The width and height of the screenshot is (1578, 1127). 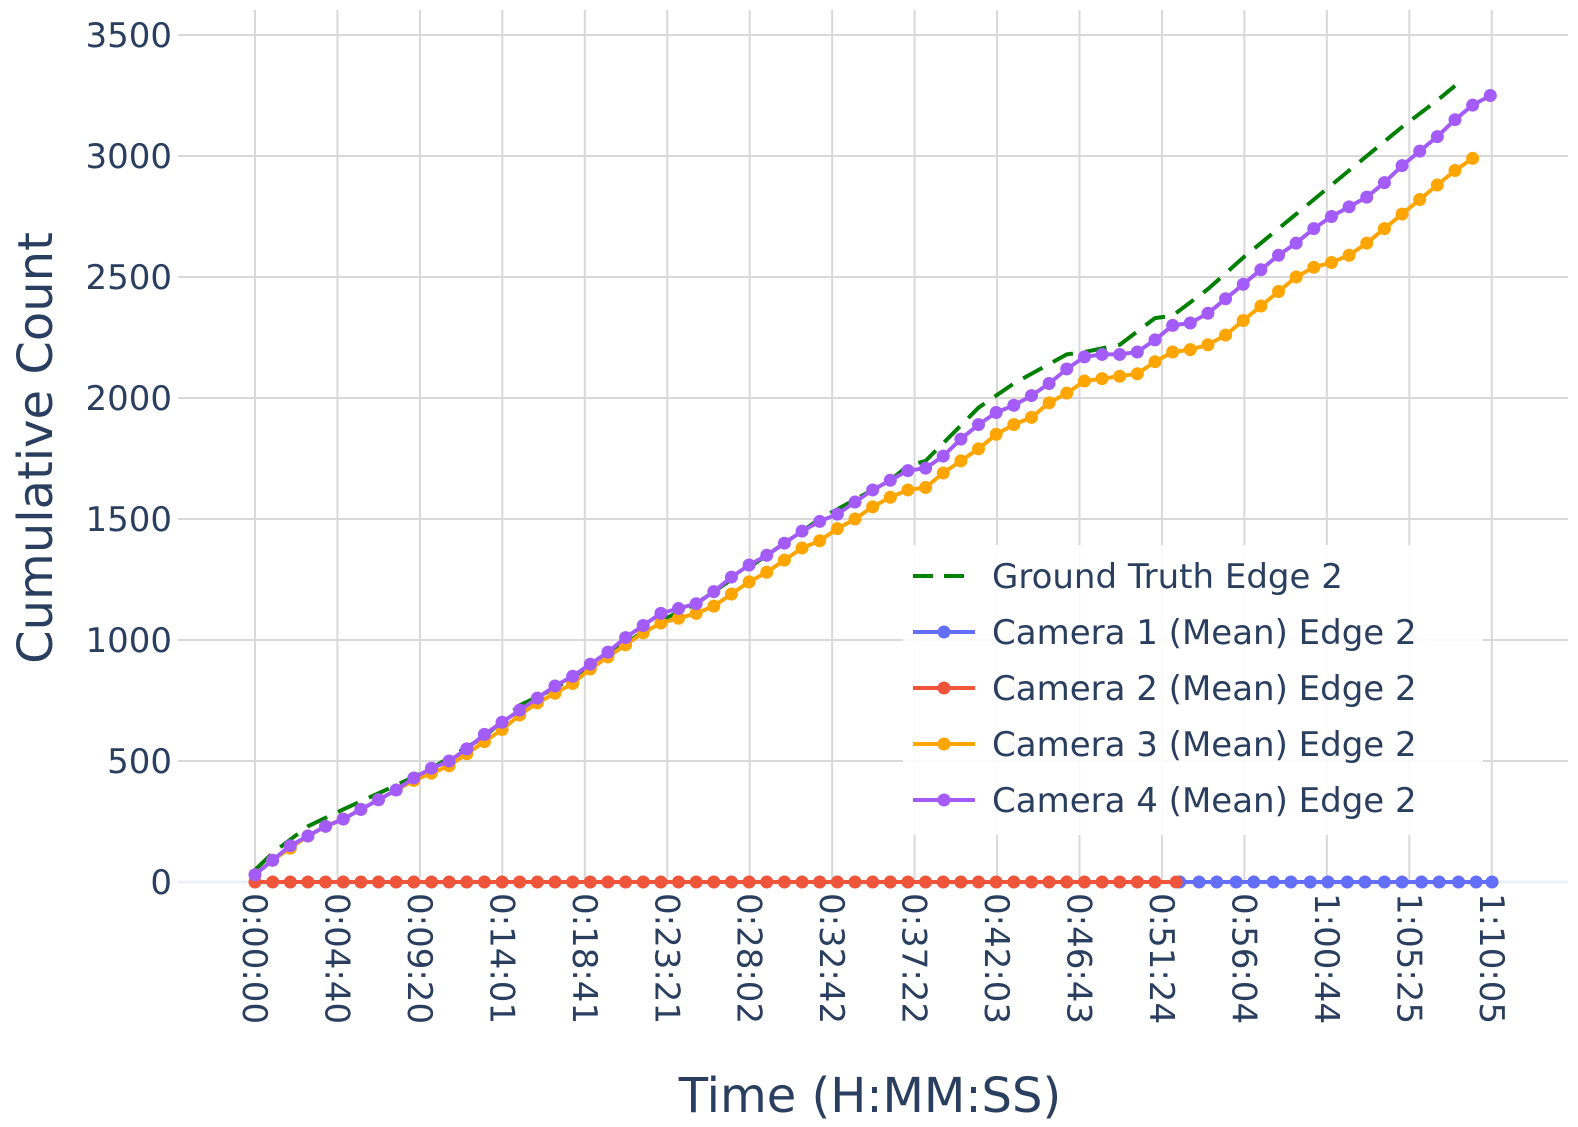 What do you see at coordinates (869, 1096) in the screenshot?
I see `x-axis-title: Time (H:MM:SS)` at bounding box center [869, 1096].